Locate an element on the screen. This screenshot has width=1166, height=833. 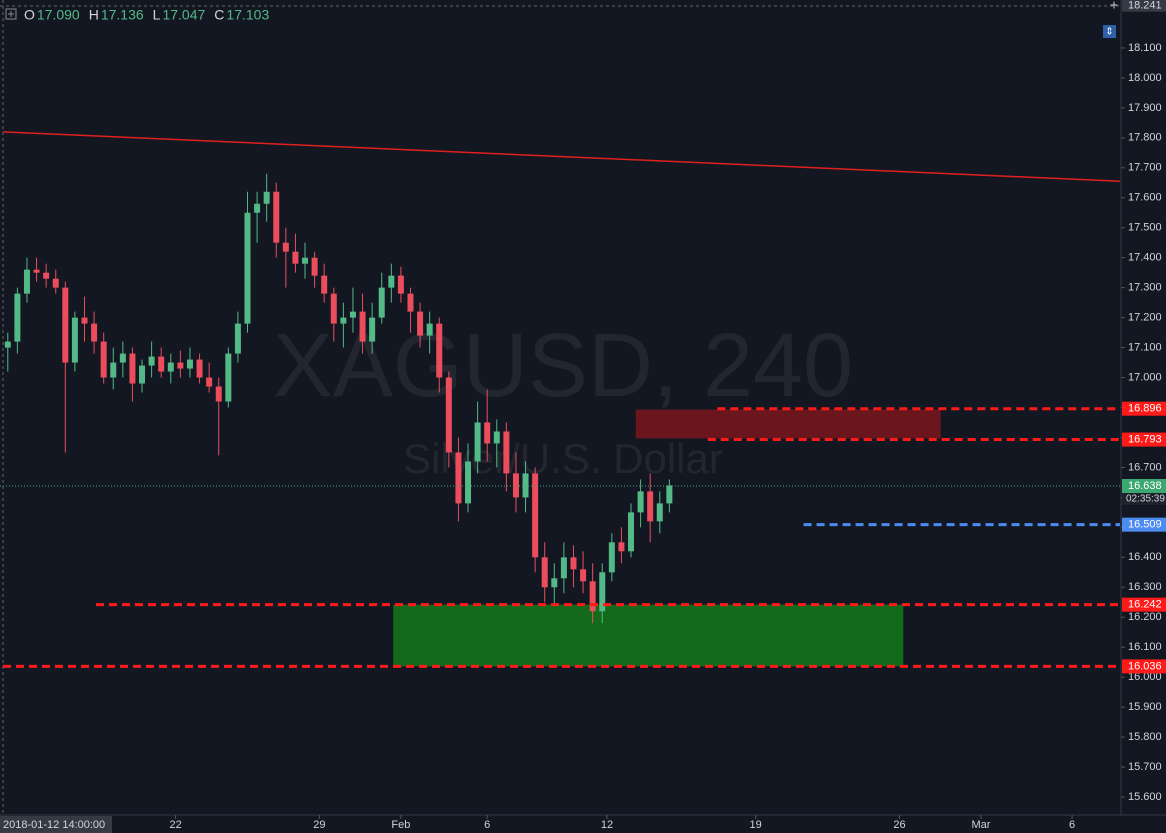
x-tick-label: 22 is located at coordinates (175, 825).